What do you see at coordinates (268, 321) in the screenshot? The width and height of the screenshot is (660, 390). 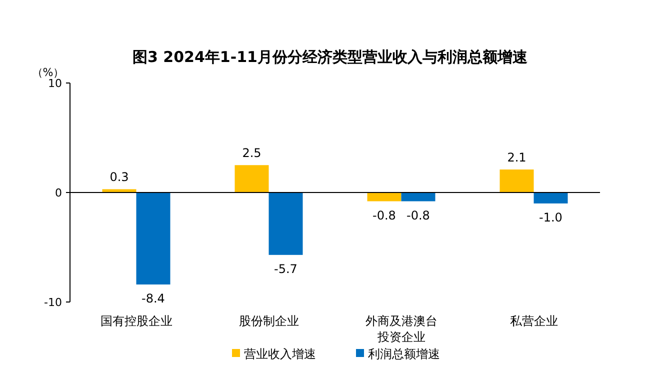 I see `x-tick-label: 股份制企业` at bounding box center [268, 321].